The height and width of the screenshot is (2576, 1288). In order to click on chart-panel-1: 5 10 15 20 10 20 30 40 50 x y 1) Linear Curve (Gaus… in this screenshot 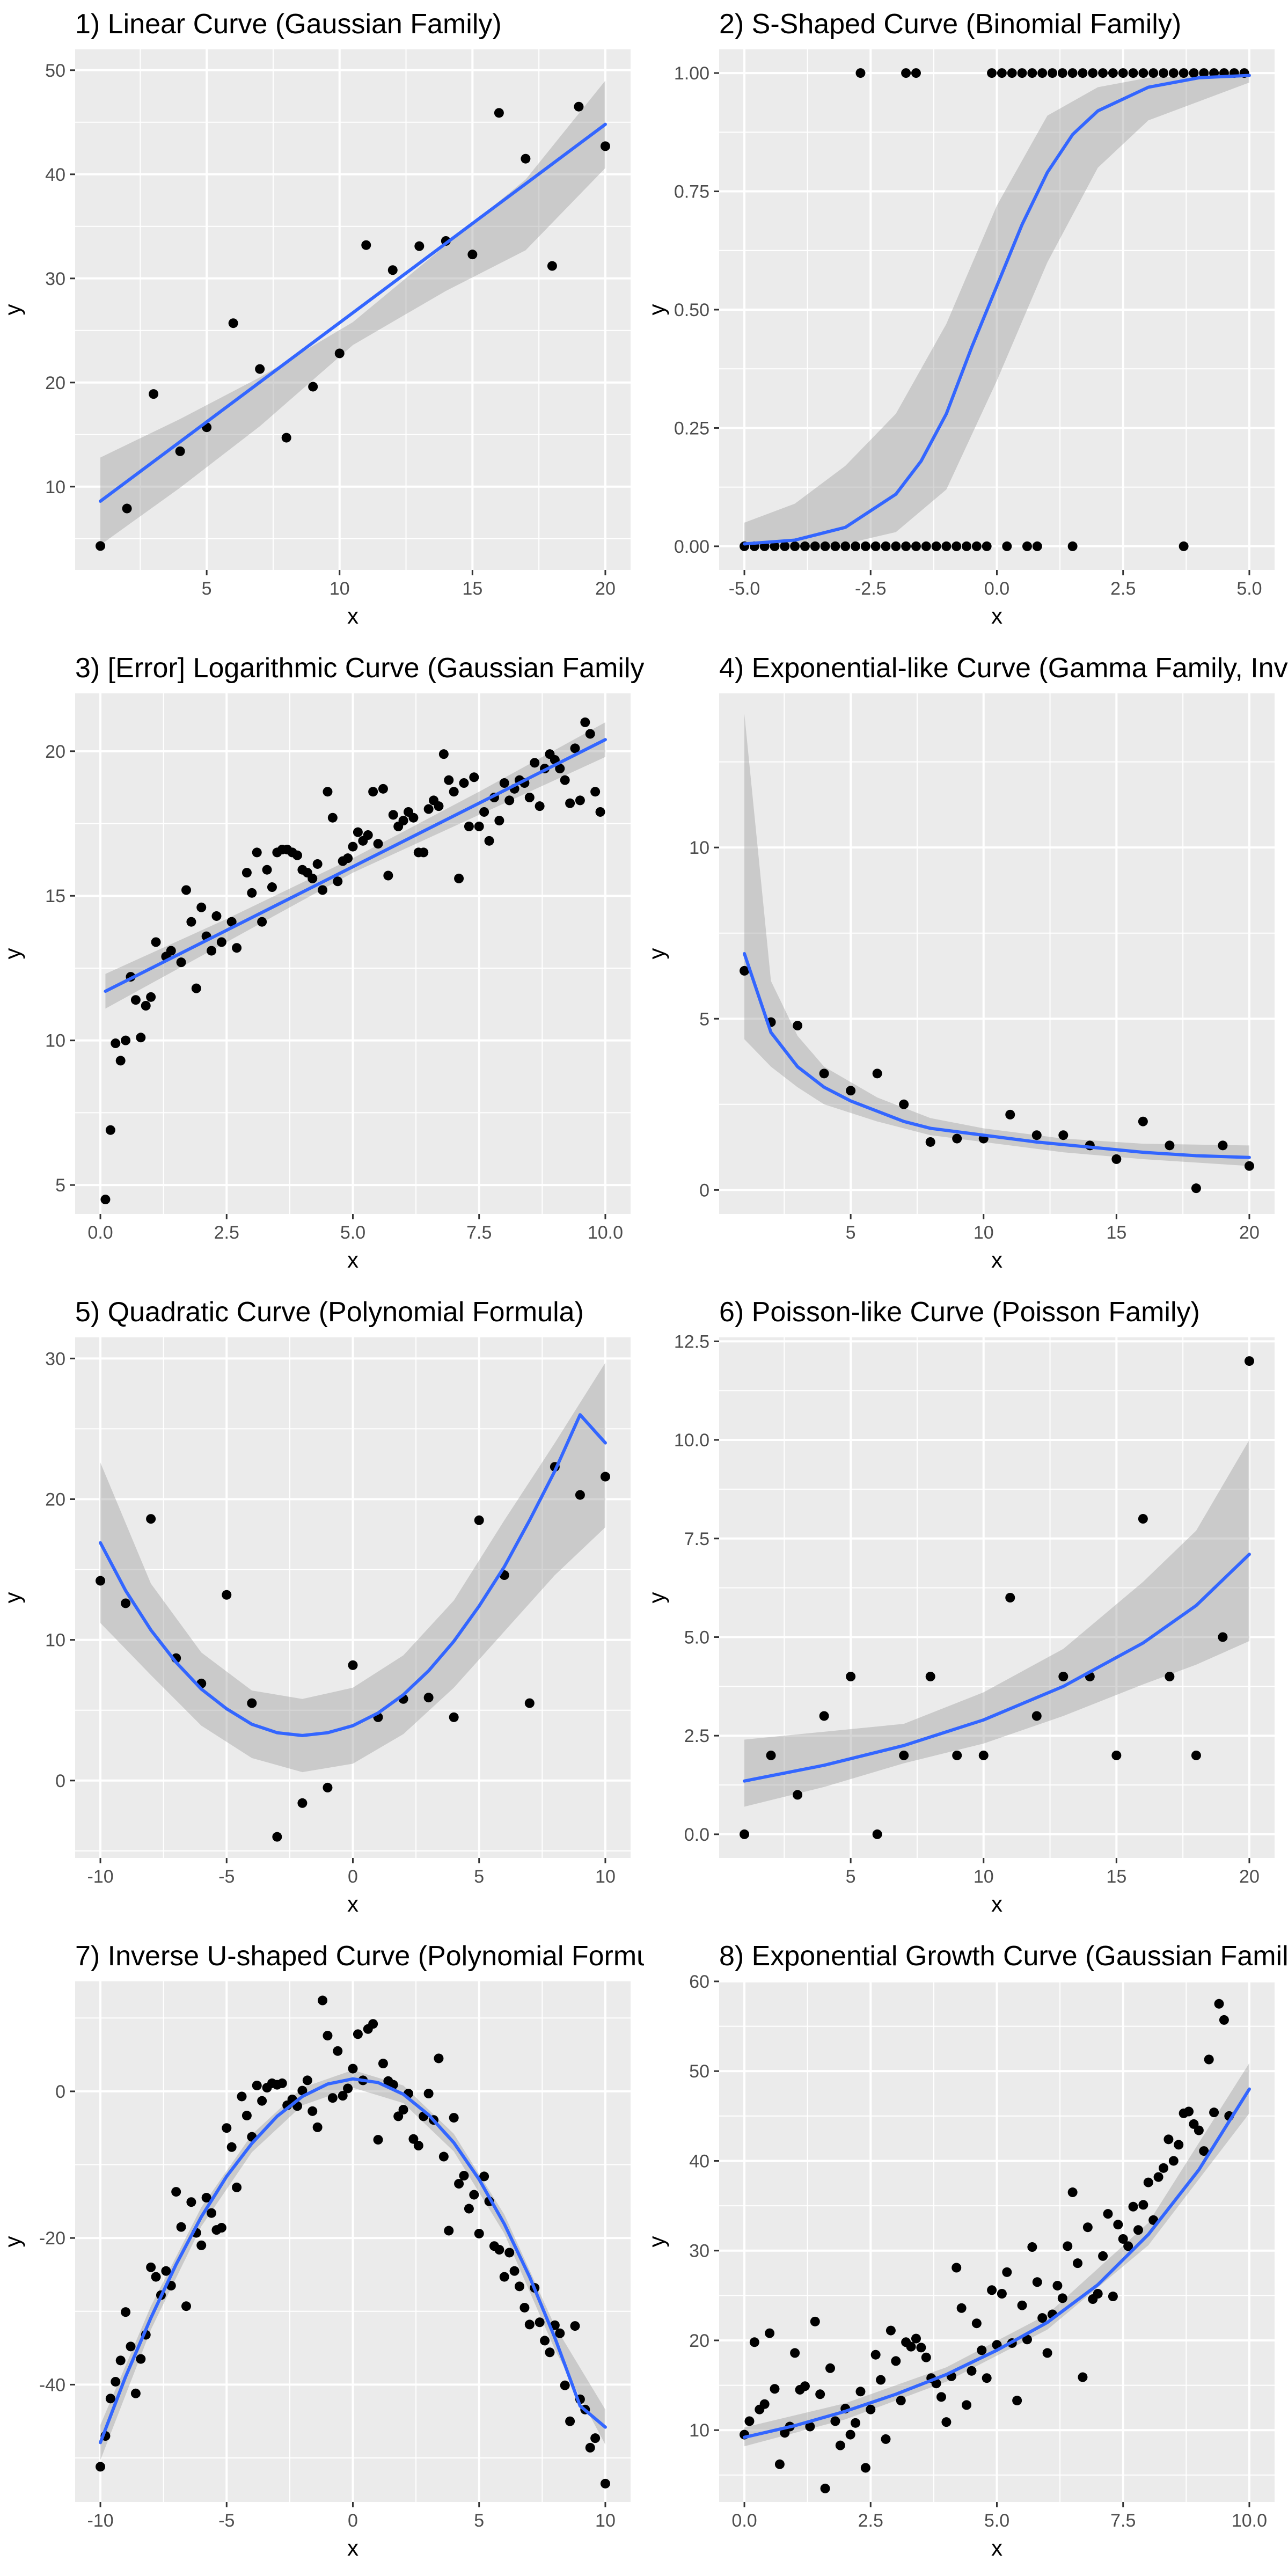, I will do `click(322, 322)`.